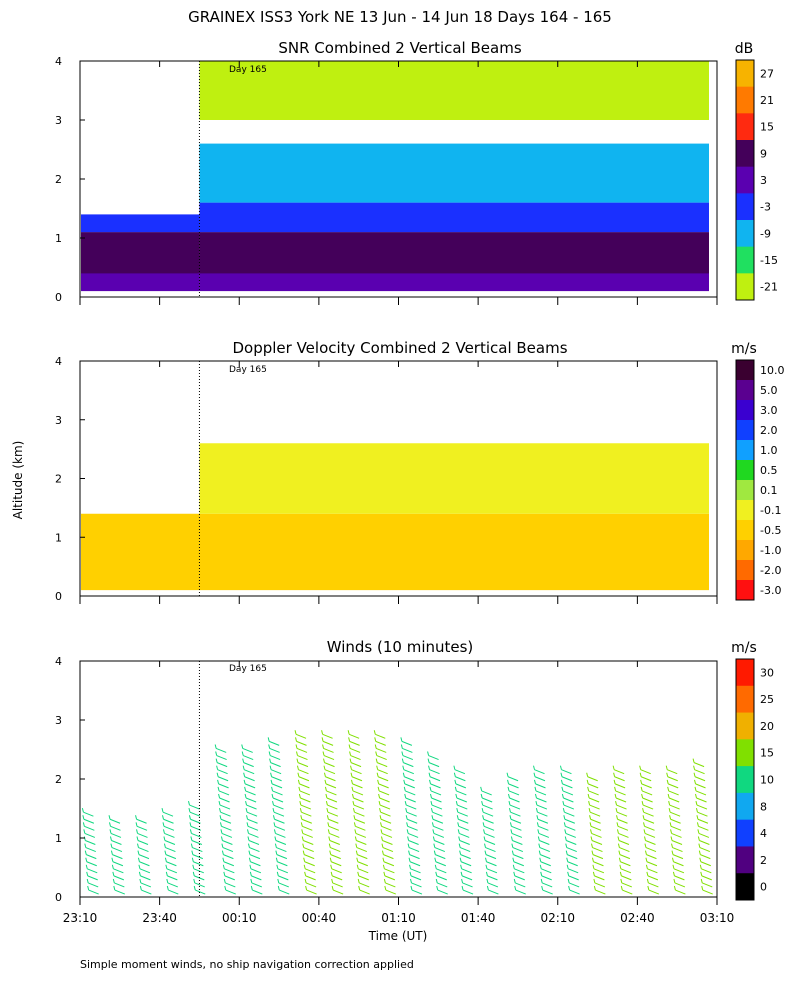  What do you see at coordinates (767, 73) in the screenshot?
I see `colorbar-tick-label: 27` at bounding box center [767, 73].